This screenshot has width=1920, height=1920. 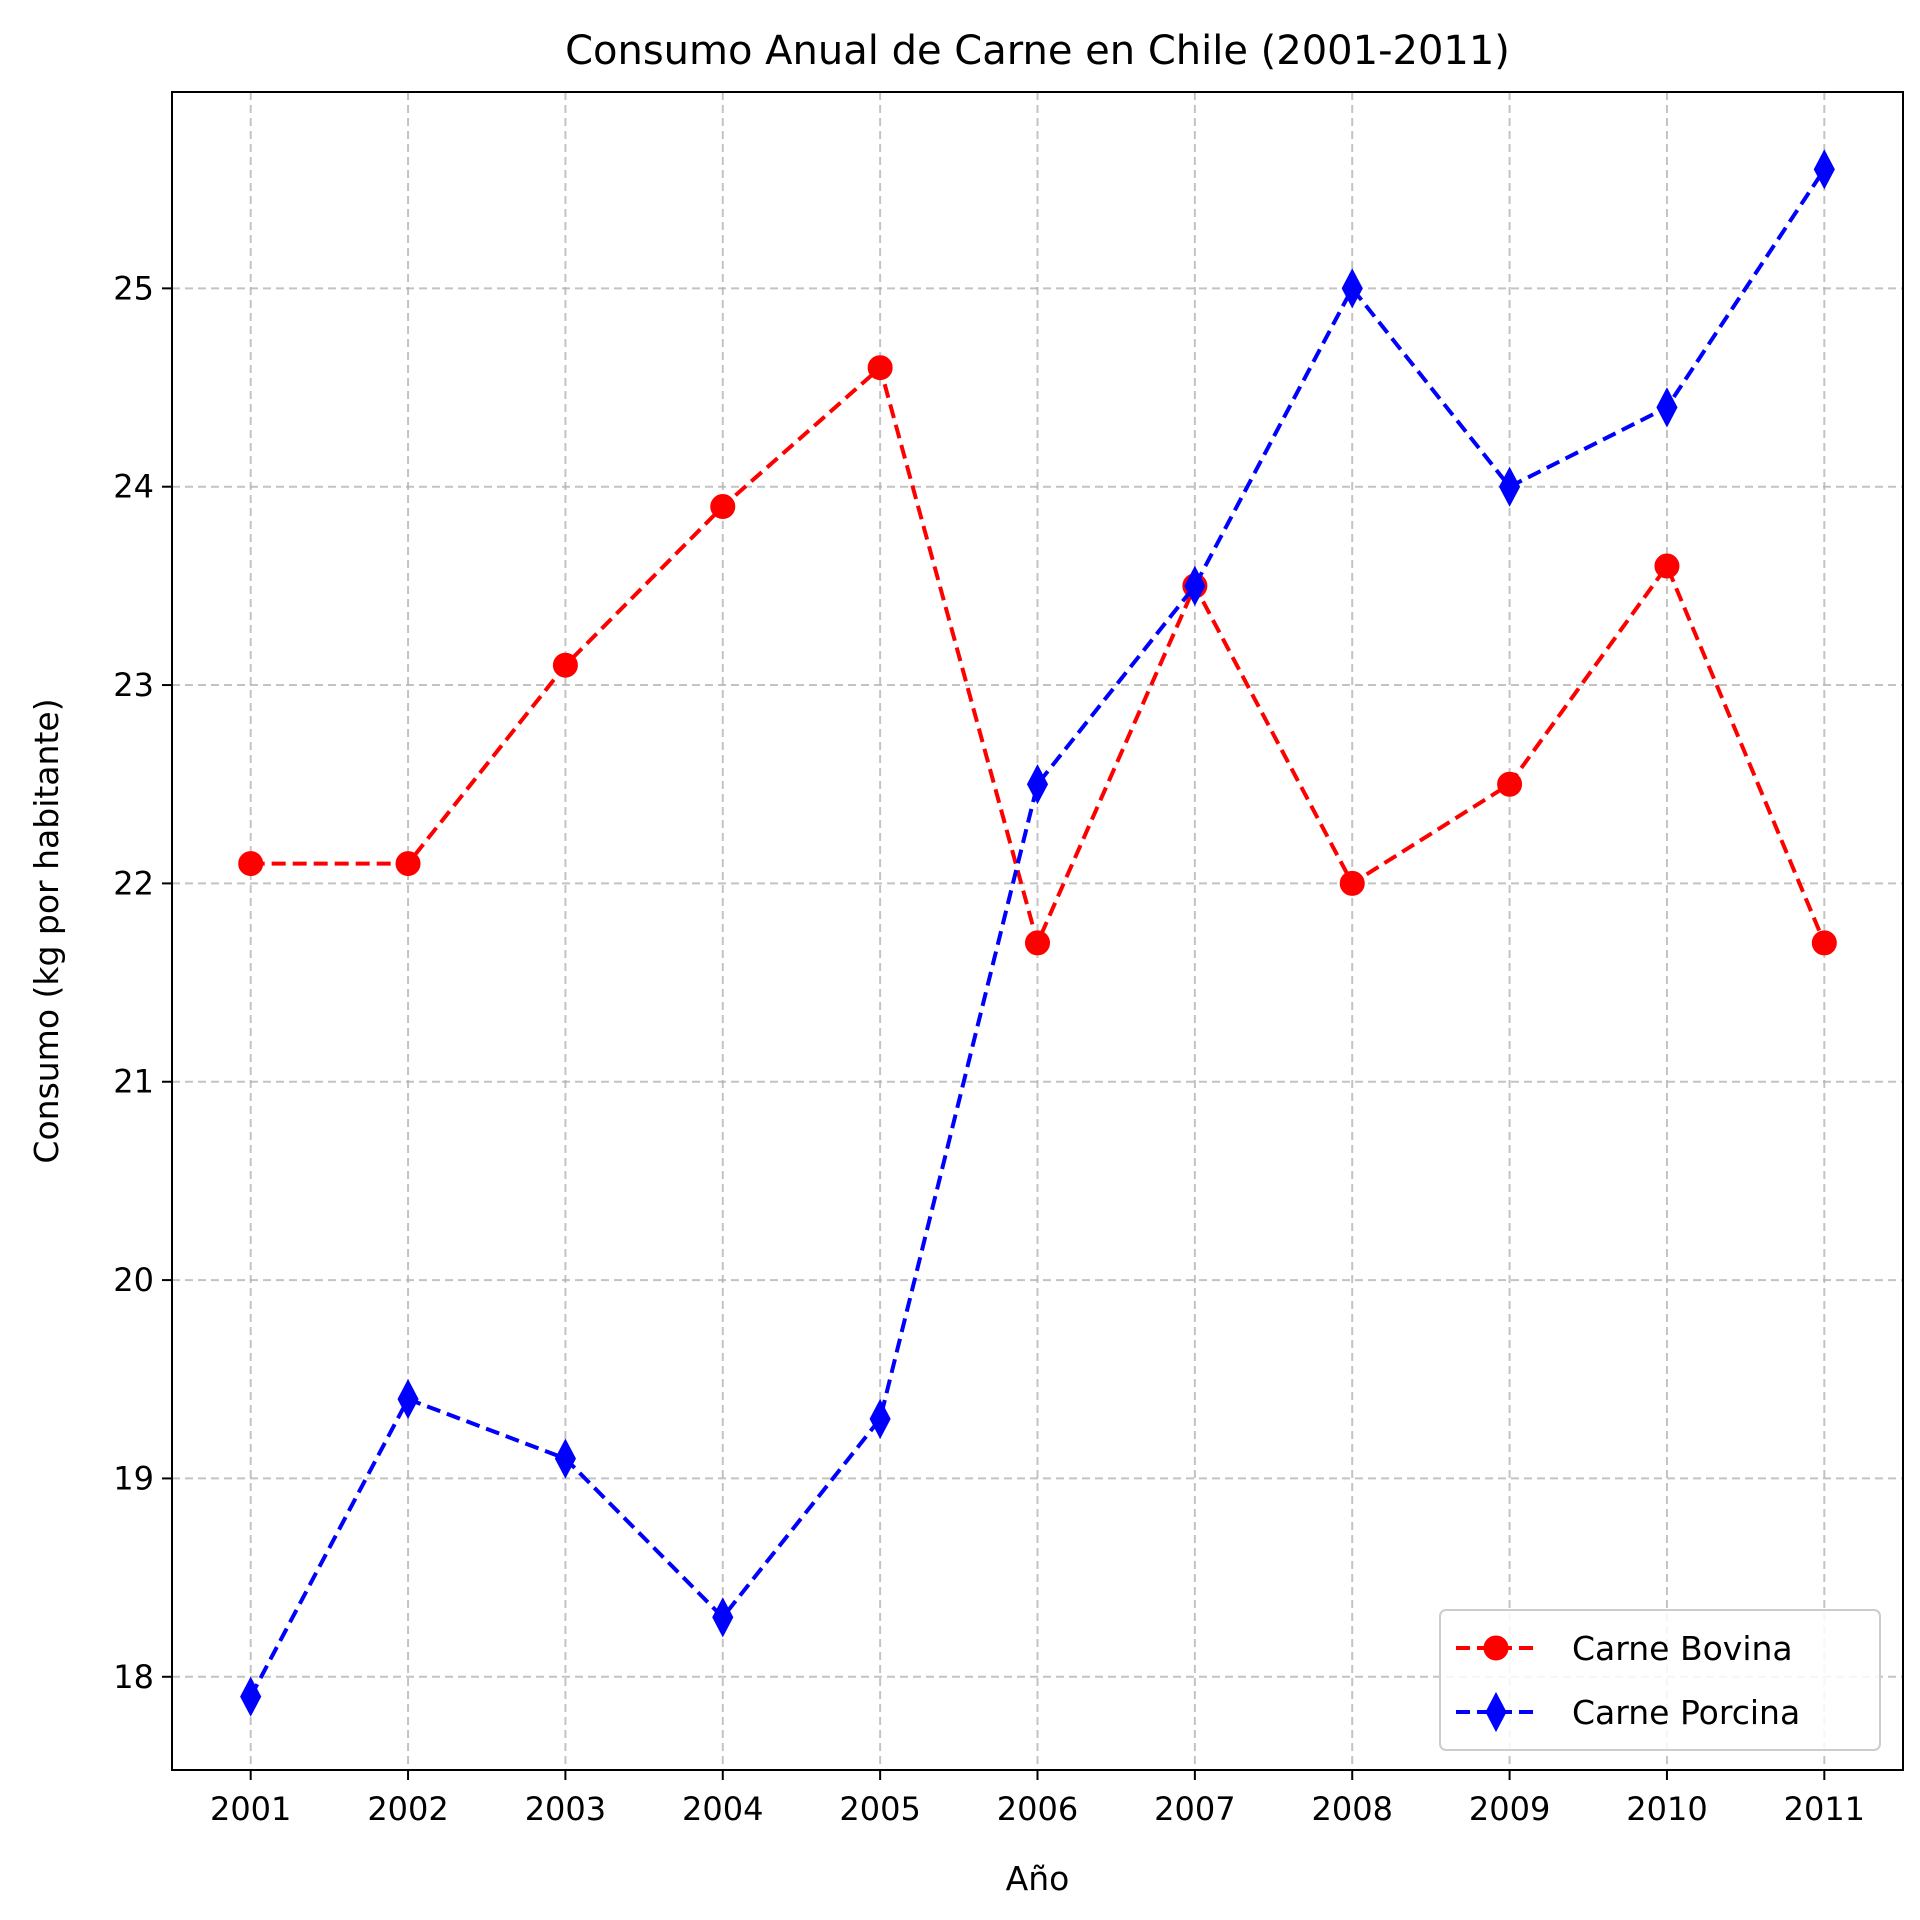 I want to click on x-tick-label: 2001, so click(x=250, y=1809).